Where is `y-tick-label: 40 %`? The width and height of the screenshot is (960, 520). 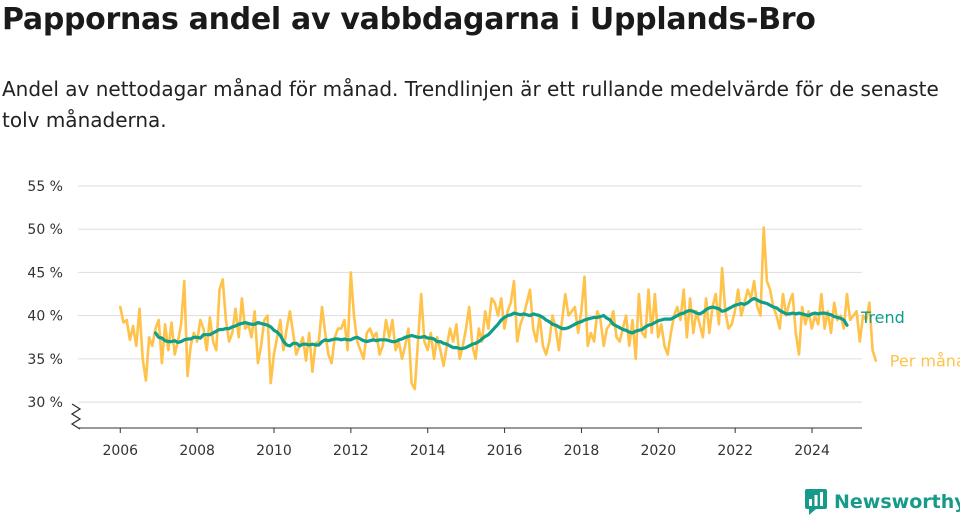 y-tick-label: 40 % is located at coordinates (45, 317).